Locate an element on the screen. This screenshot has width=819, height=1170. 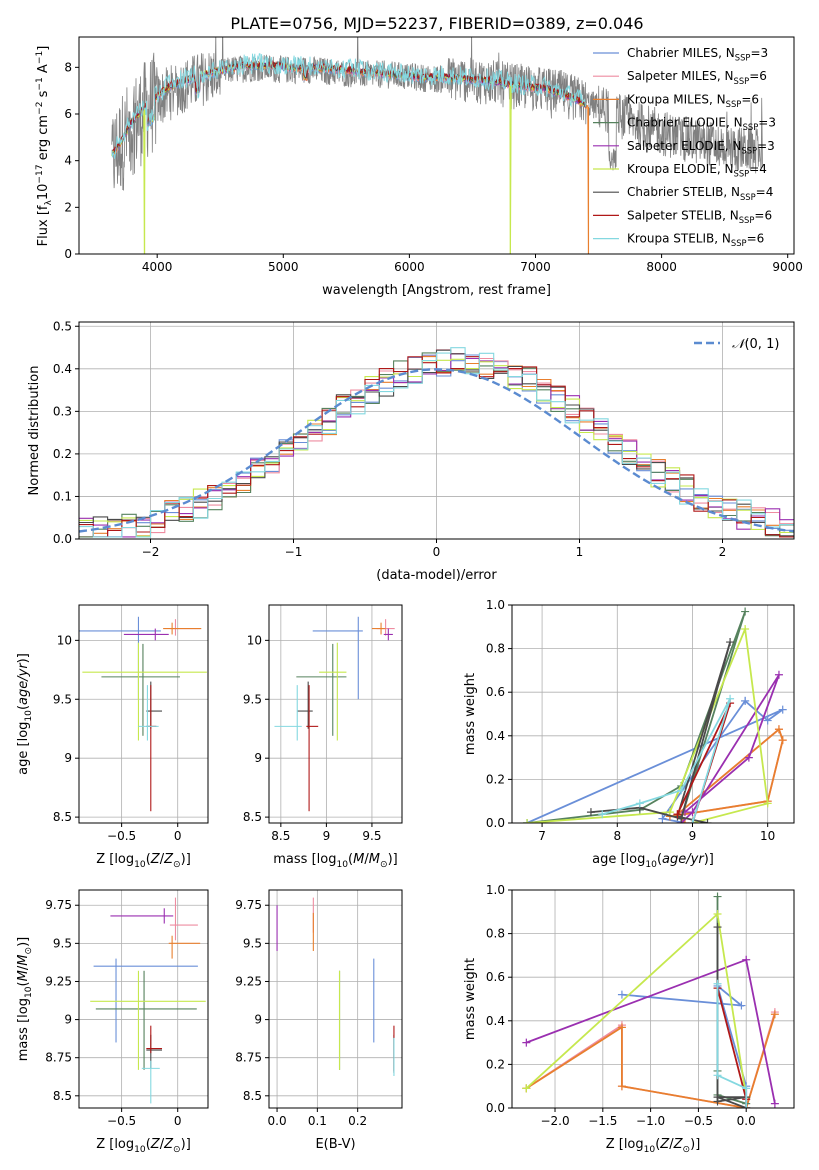
x-axis-label: mass [log10(M/M⊙)] is located at coordinates (335, 861).